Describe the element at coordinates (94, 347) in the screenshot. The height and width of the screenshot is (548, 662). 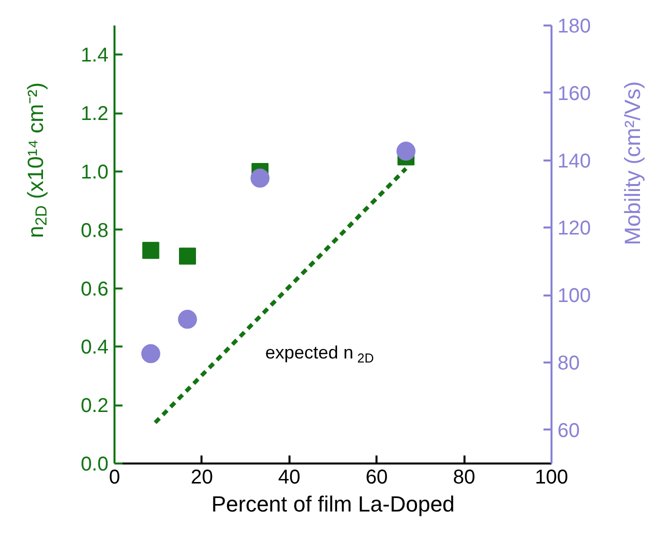
I see `y-tick-label: 0.4` at that location.